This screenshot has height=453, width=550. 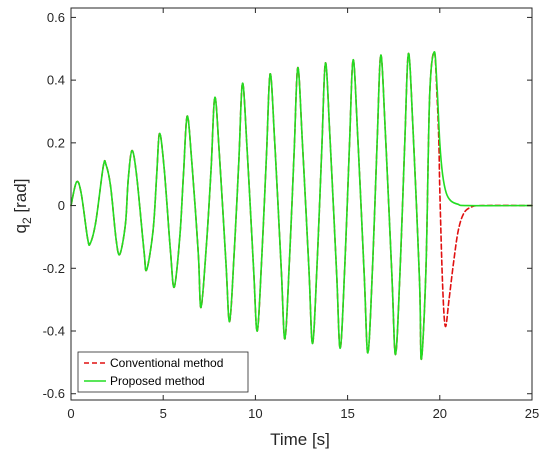 I want to click on y-axis-title: q2 [rad], so click(x=22, y=206).